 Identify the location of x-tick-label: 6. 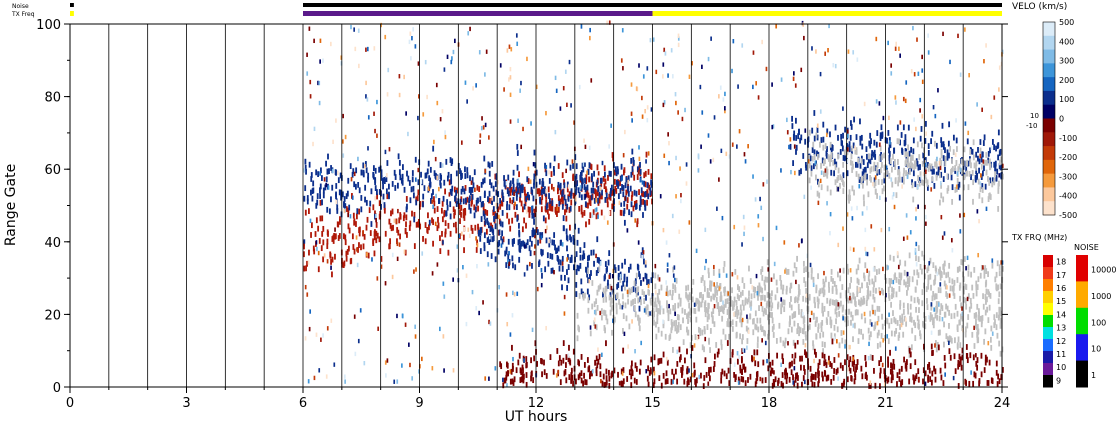
(303, 403).